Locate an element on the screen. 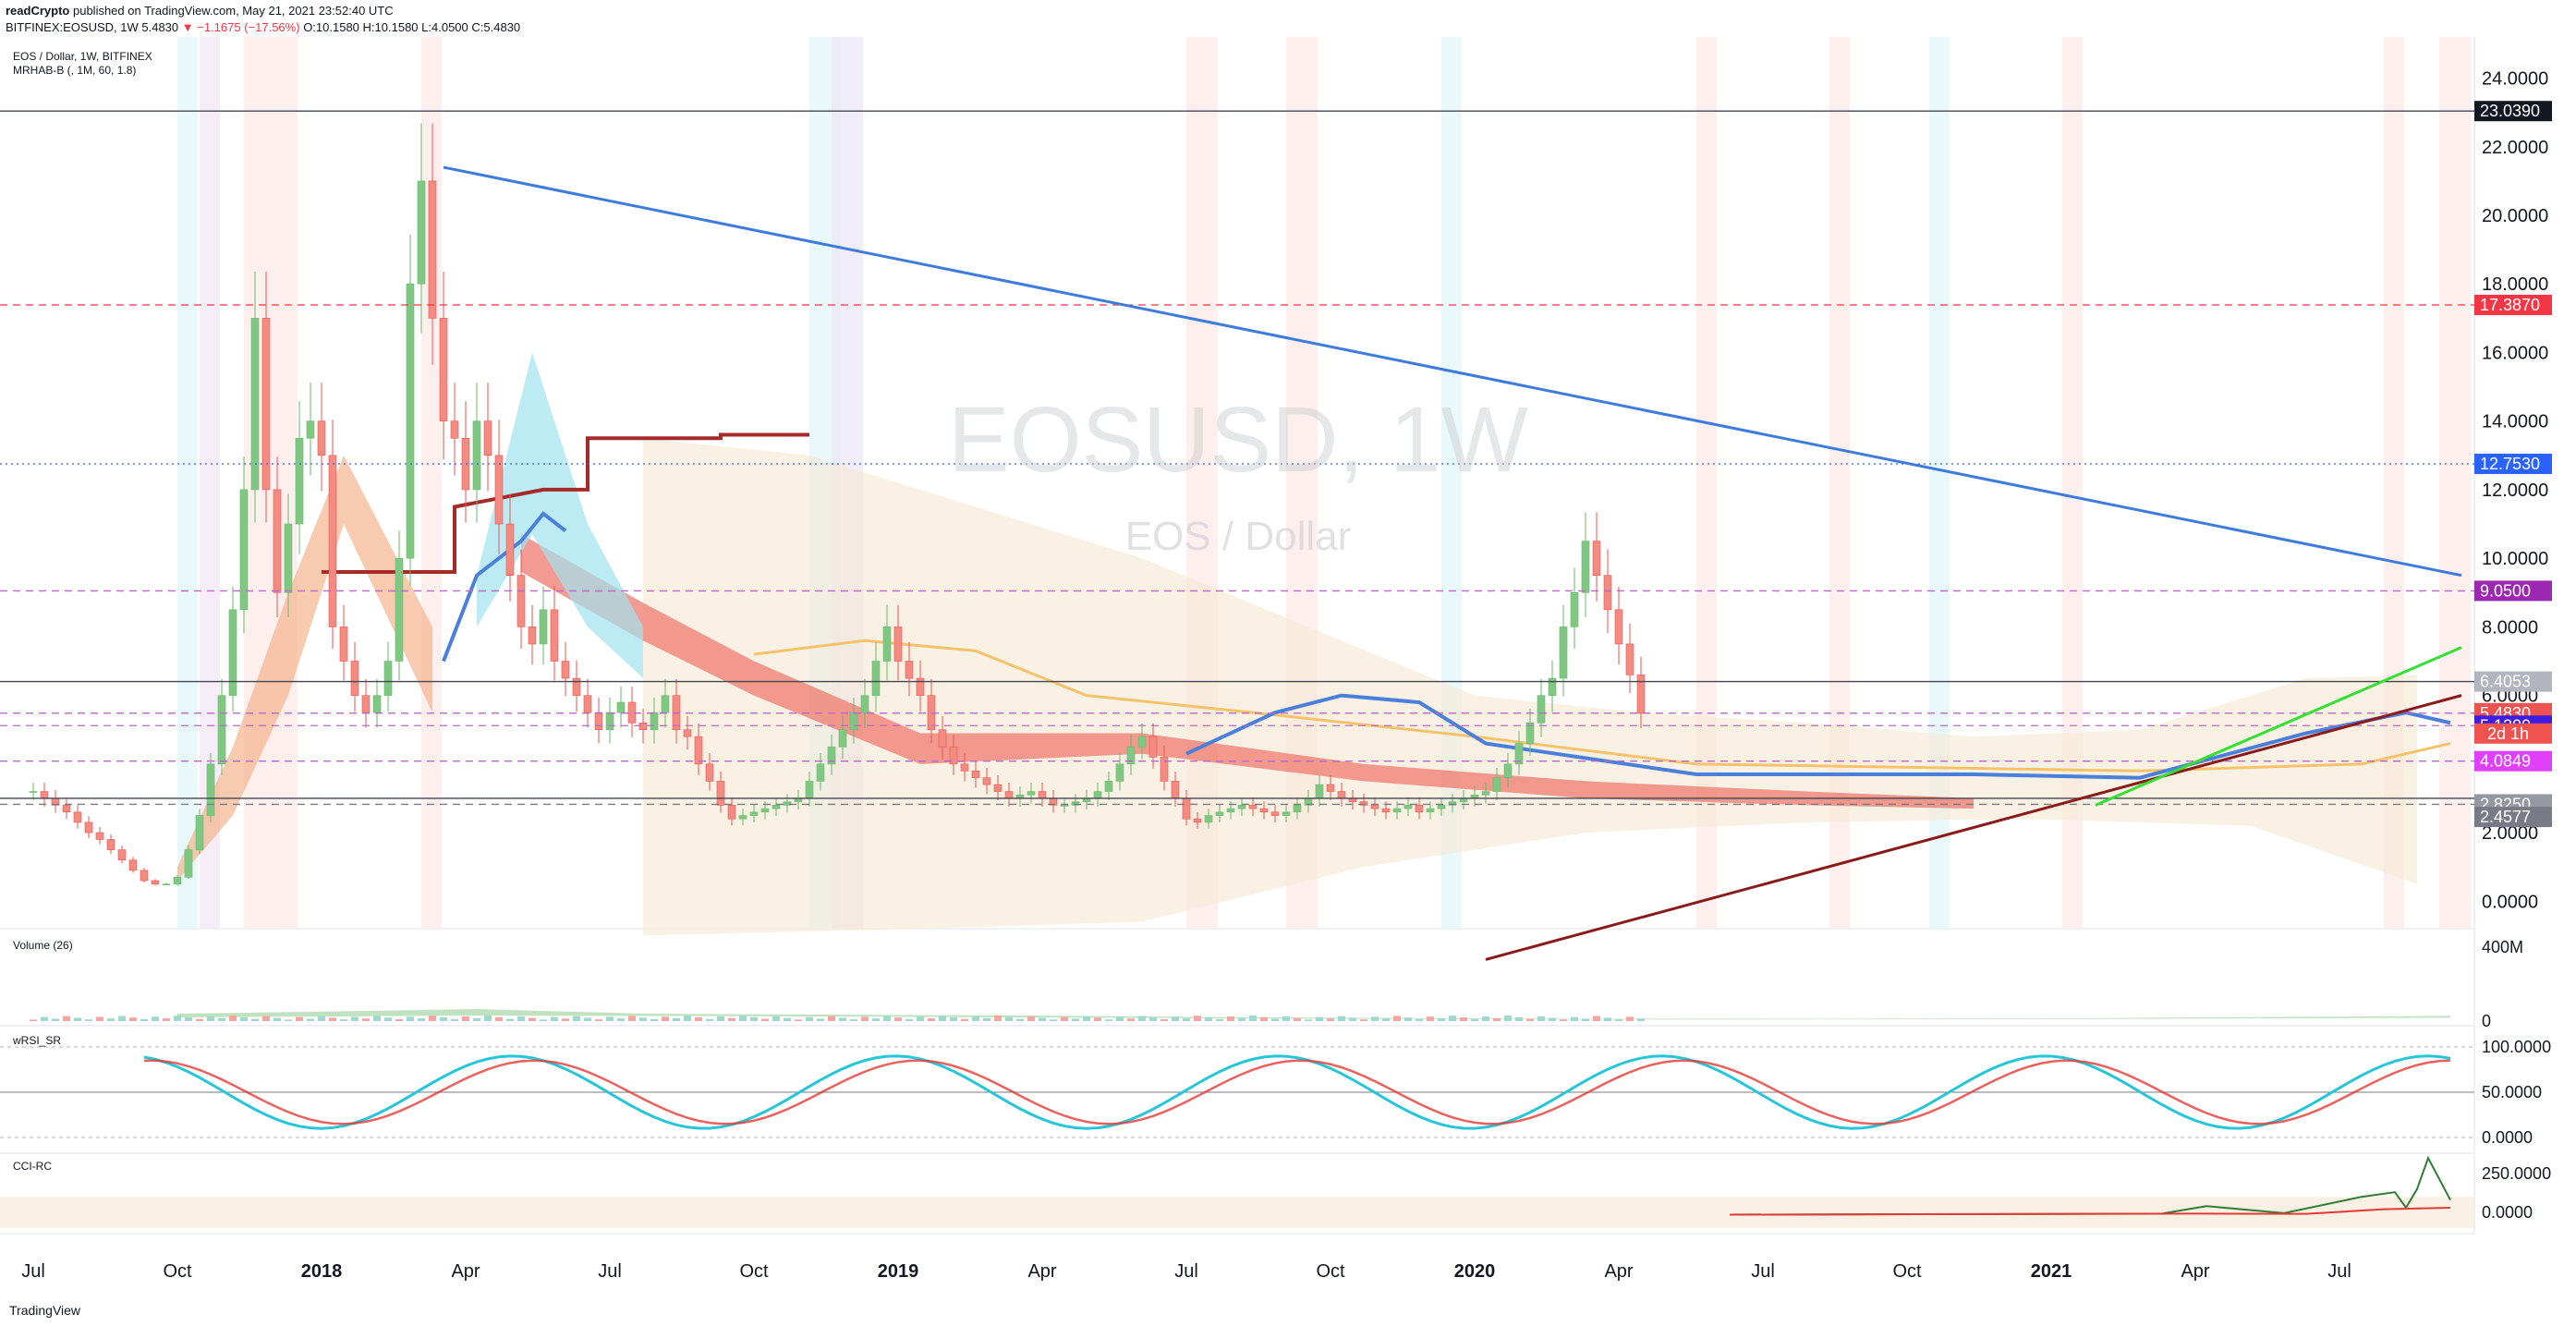 Image resolution: width=2576 pixels, height=1326 pixels. chart-title: EOS / Dollar, 1W, BITFINEX is located at coordinates (82, 56).